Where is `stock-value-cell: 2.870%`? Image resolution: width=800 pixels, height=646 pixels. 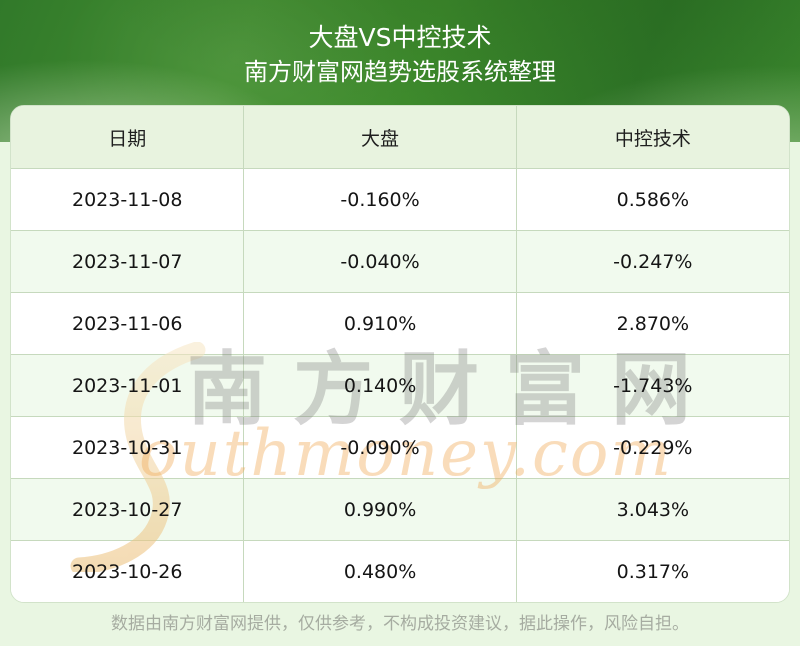 stock-value-cell: 2.870% is located at coordinates (653, 323).